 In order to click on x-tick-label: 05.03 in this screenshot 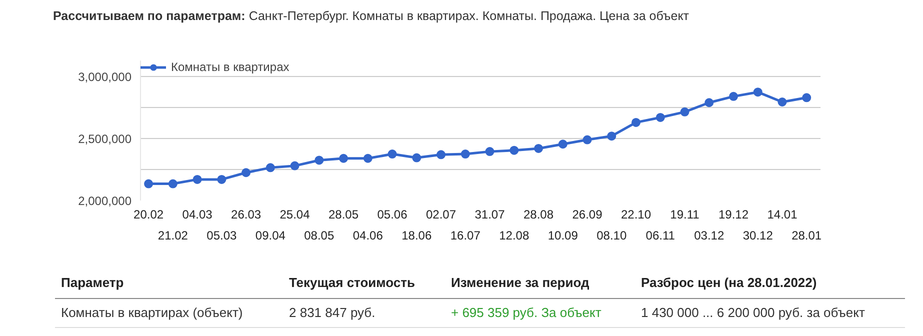, I will do `click(221, 235)`.